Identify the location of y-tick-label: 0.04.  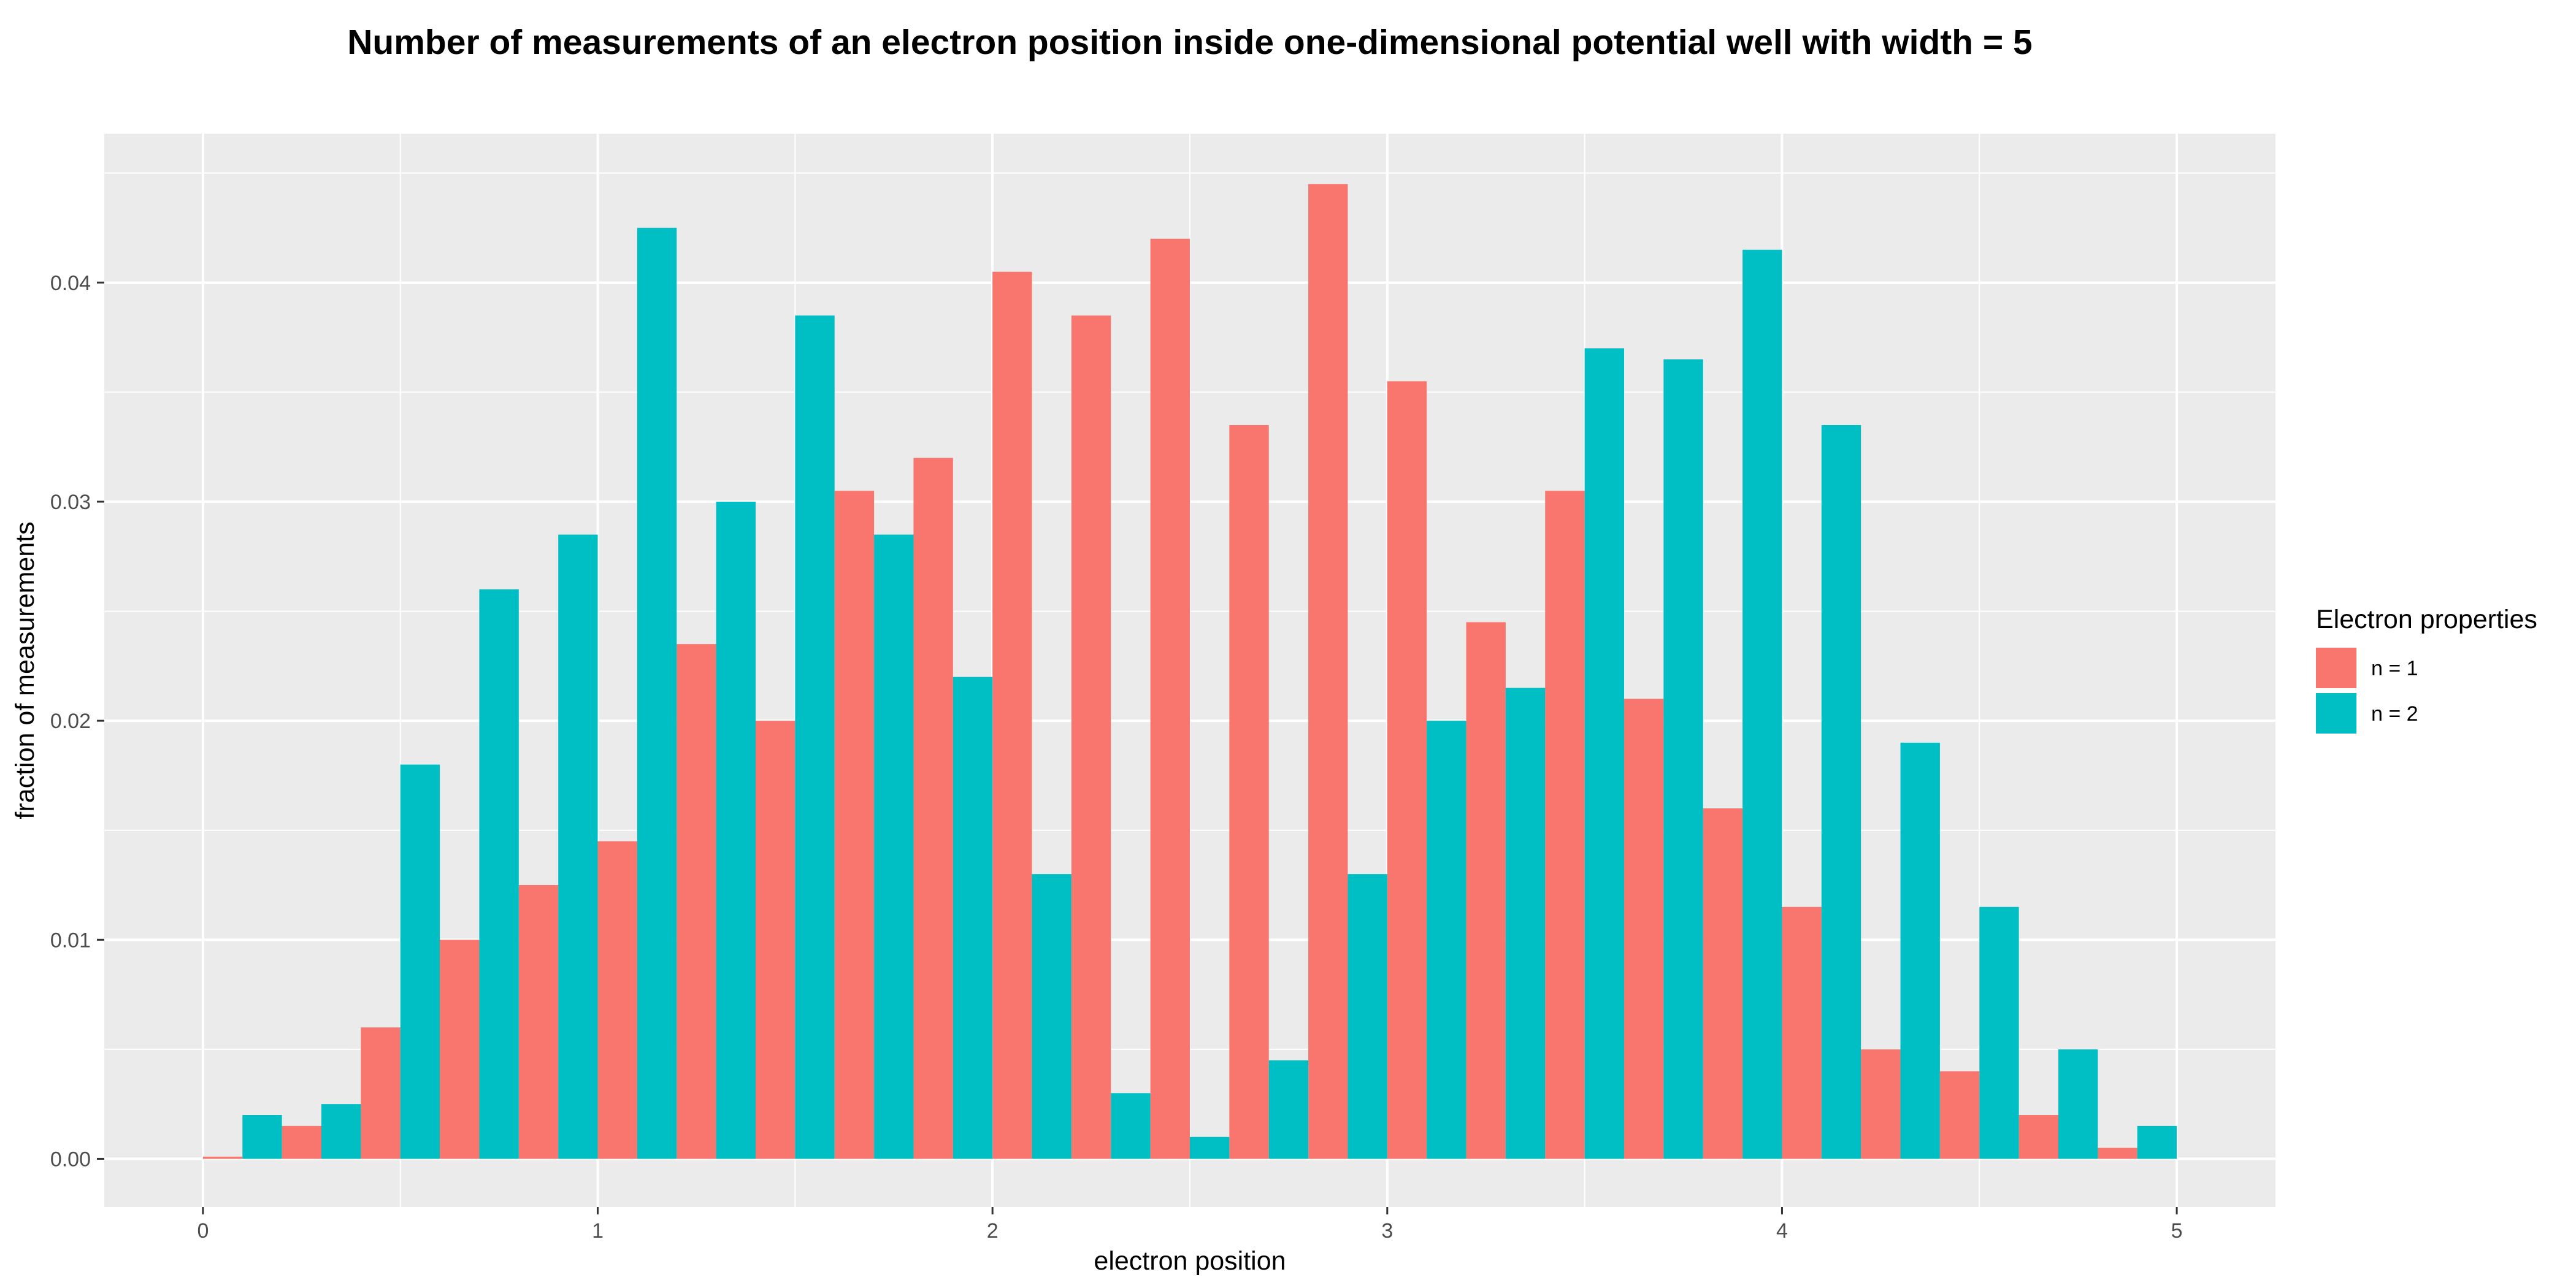
(70, 283).